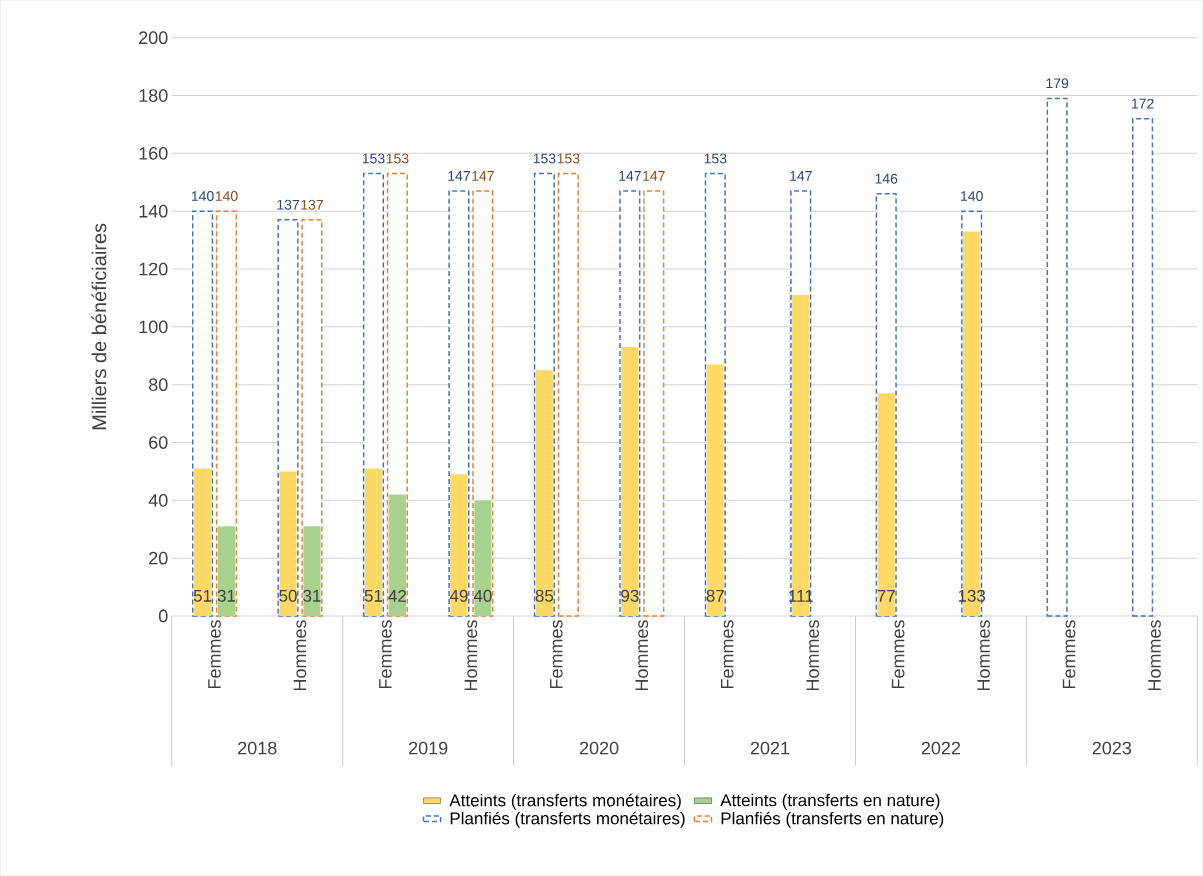  What do you see at coordinates (153, 95) in the screenshot?
I see `y-tick-label: 180` at bounding box center [153, 95].